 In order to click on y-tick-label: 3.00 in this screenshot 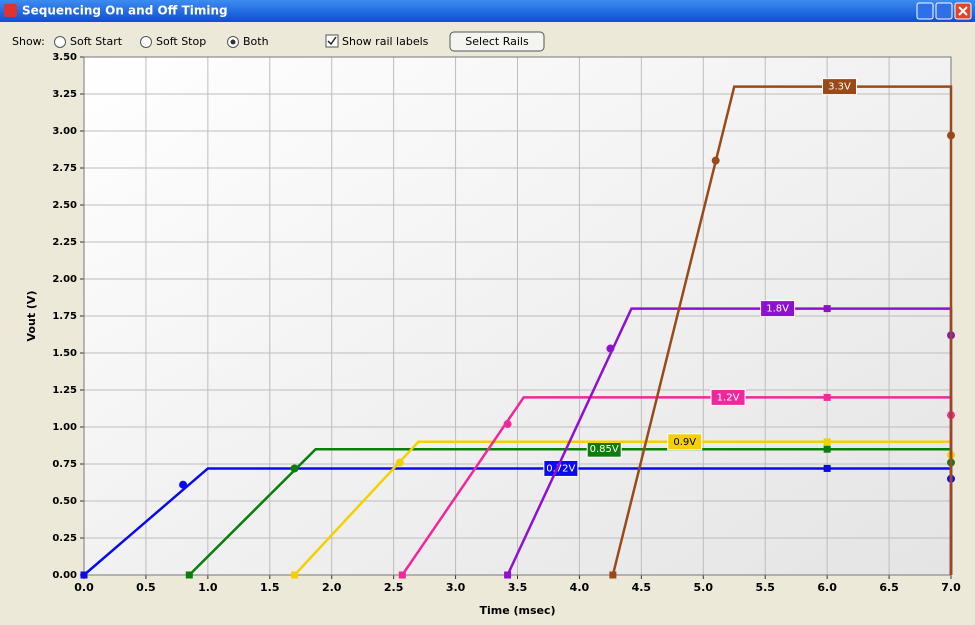, I will do `click(64, 131)`.